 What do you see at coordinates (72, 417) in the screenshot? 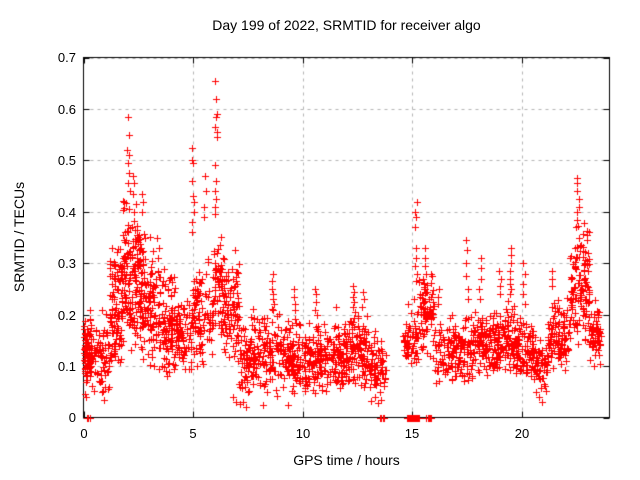
I see `y-tick-label-0: 0` at bounding box center [72, 417].